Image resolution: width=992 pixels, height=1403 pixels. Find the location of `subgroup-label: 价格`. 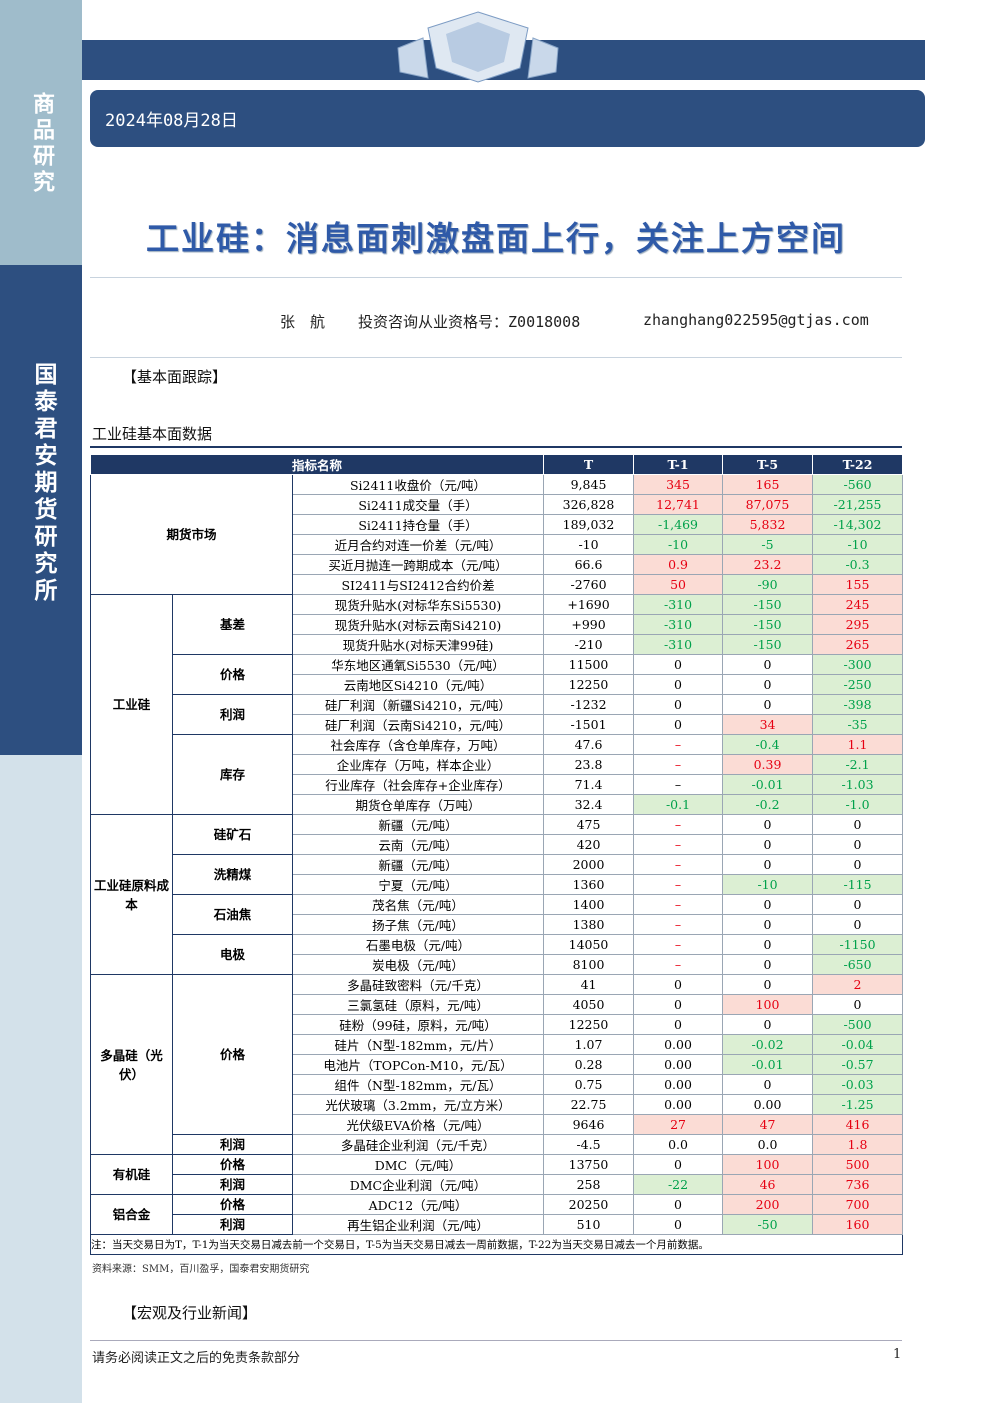

subgroup-label: 价格 is located at coordinates (232, 674).